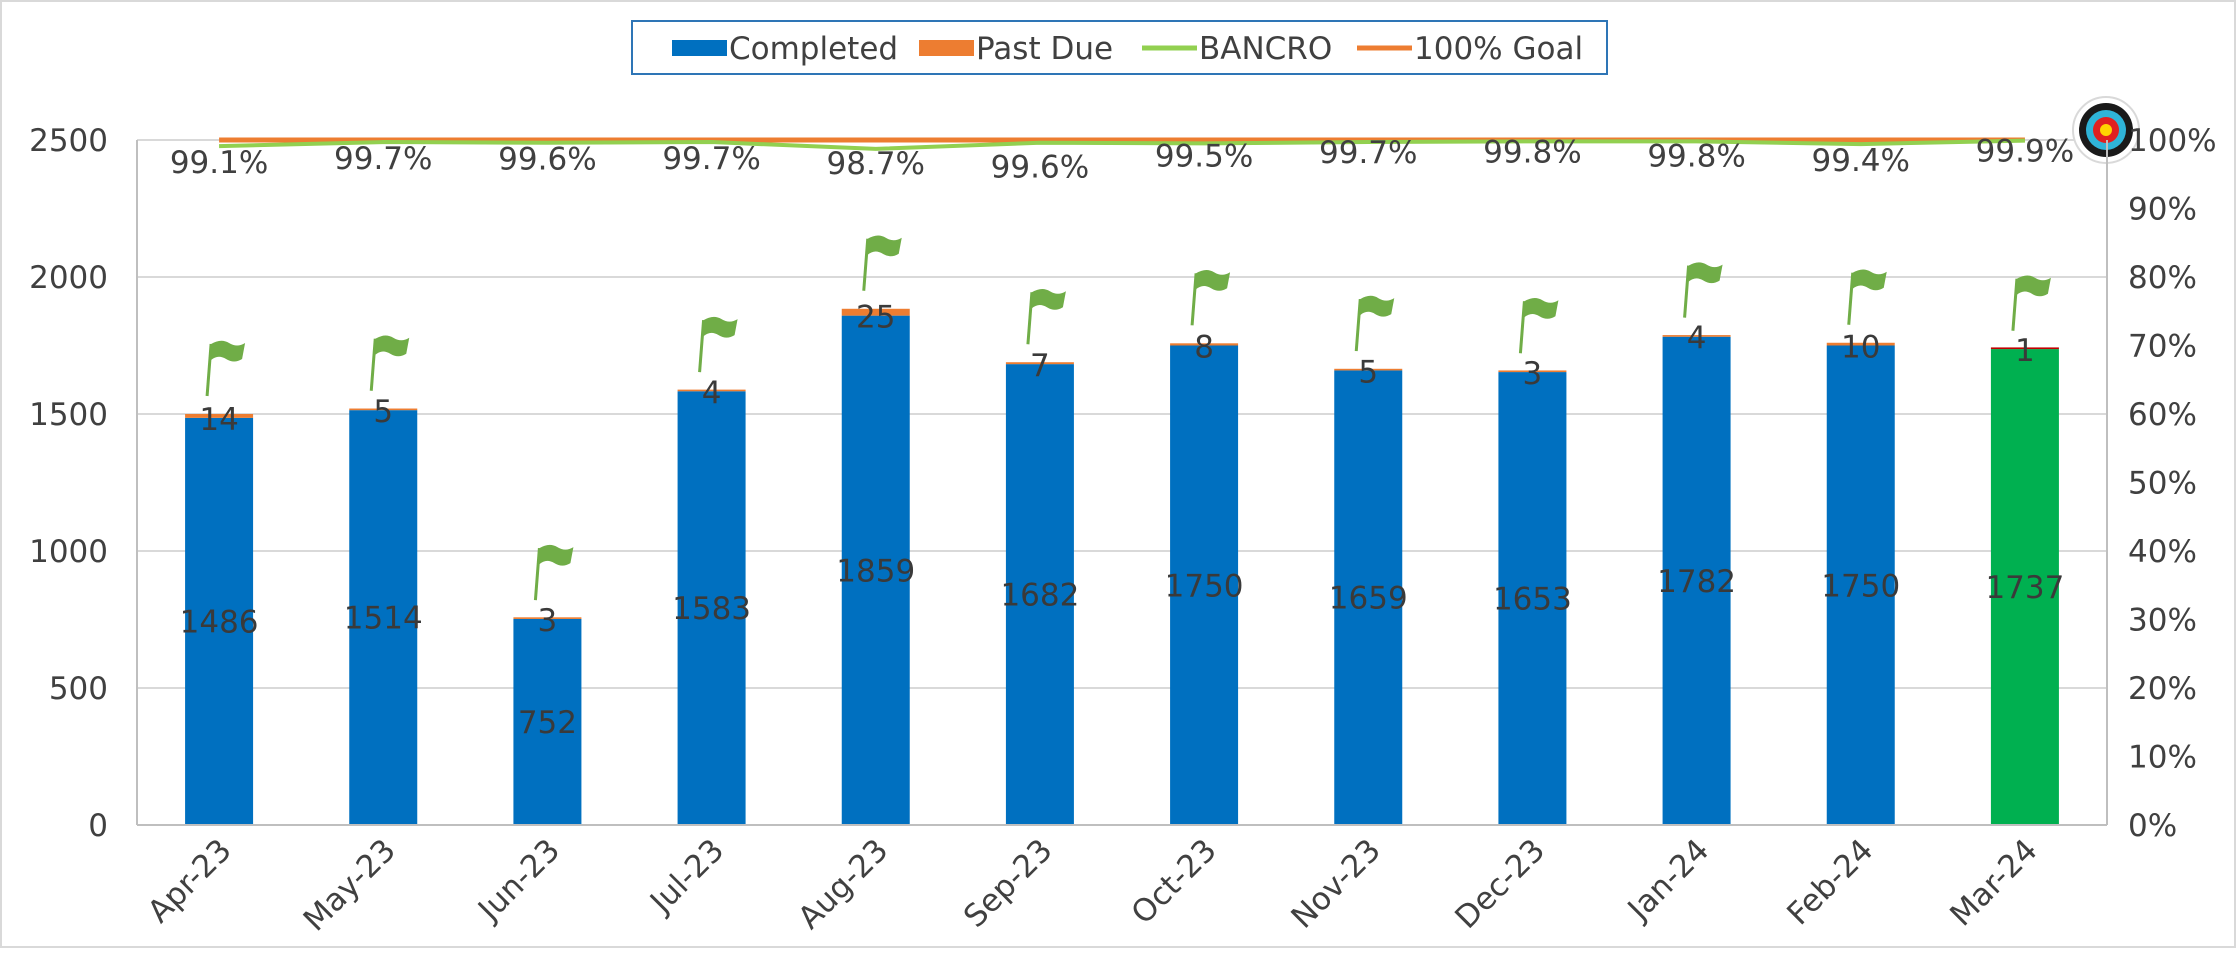 The image size is (2236, 953). Describe the element at coordinates (785, 49) in the screenshot. I see `legend-item: Completed` at that location.